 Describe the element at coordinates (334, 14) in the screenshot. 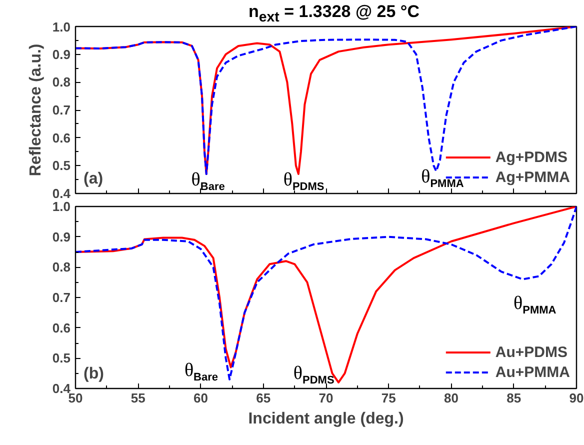

I see `chart-title: n$_{ext}$ = 1.3328 @ 25 °C` at that location.